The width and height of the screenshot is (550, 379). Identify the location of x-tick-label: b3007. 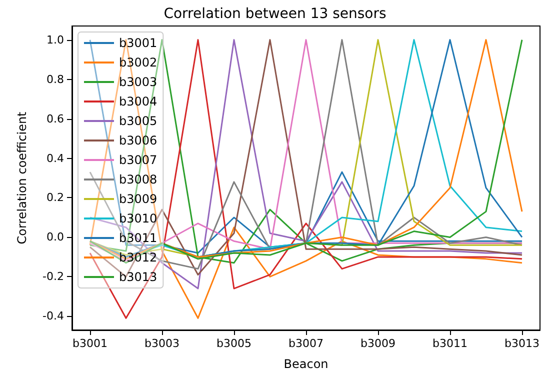
(306, 343).